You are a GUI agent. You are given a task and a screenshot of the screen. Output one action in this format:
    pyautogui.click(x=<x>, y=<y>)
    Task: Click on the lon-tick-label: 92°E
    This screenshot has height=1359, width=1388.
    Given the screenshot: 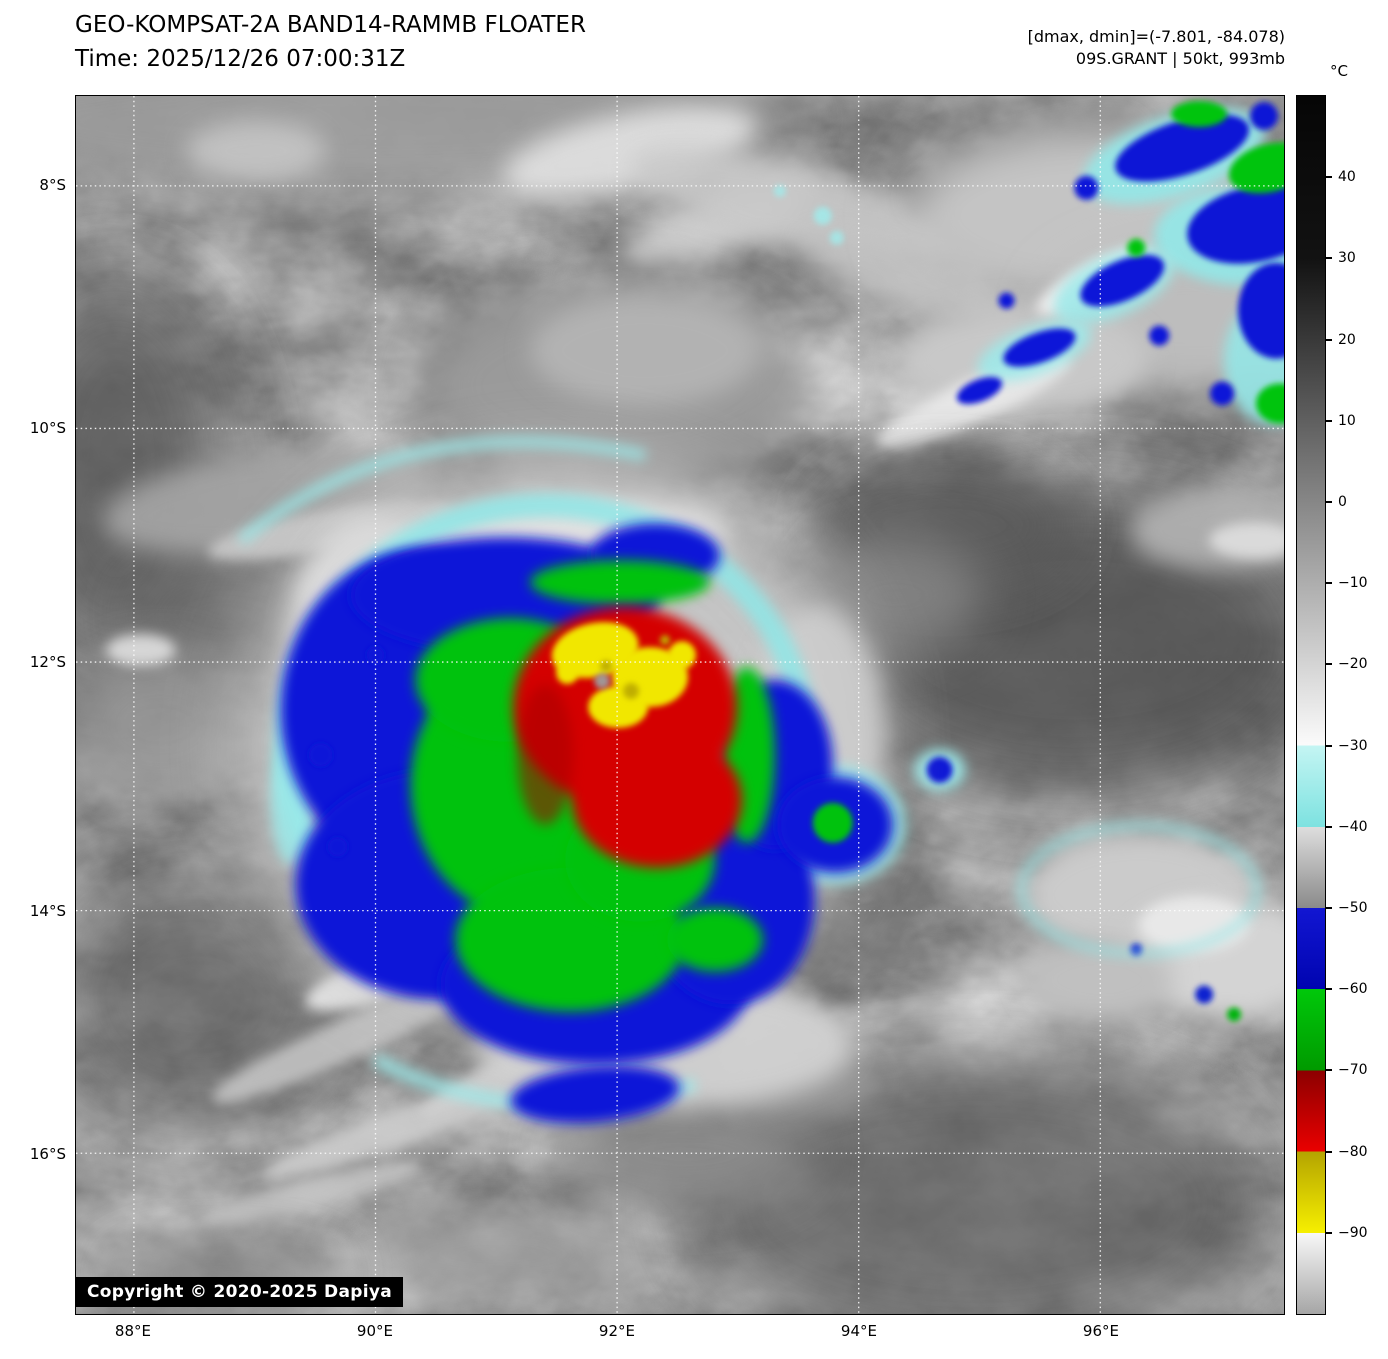 What is the action you would take?
    pyautogui.click(x=616, y=1331)
    